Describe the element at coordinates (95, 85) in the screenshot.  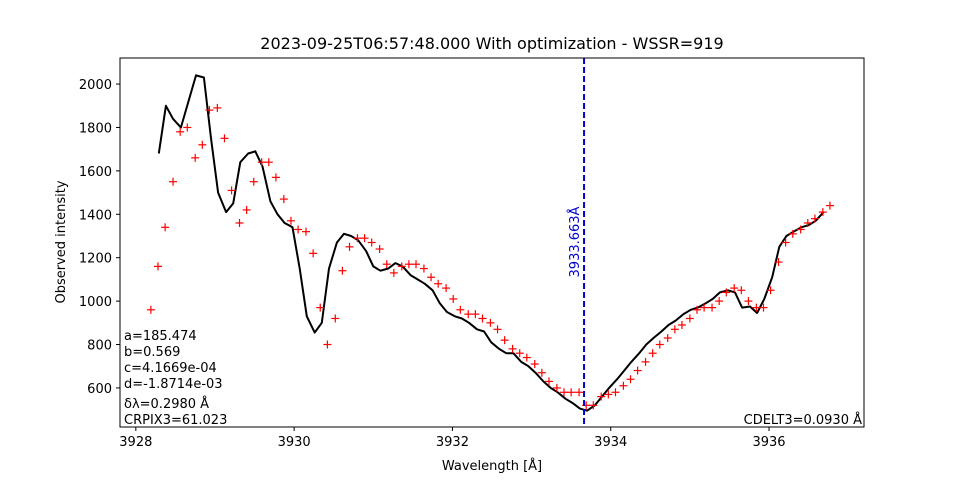
I see `y-tick-label: 2000` at that location.